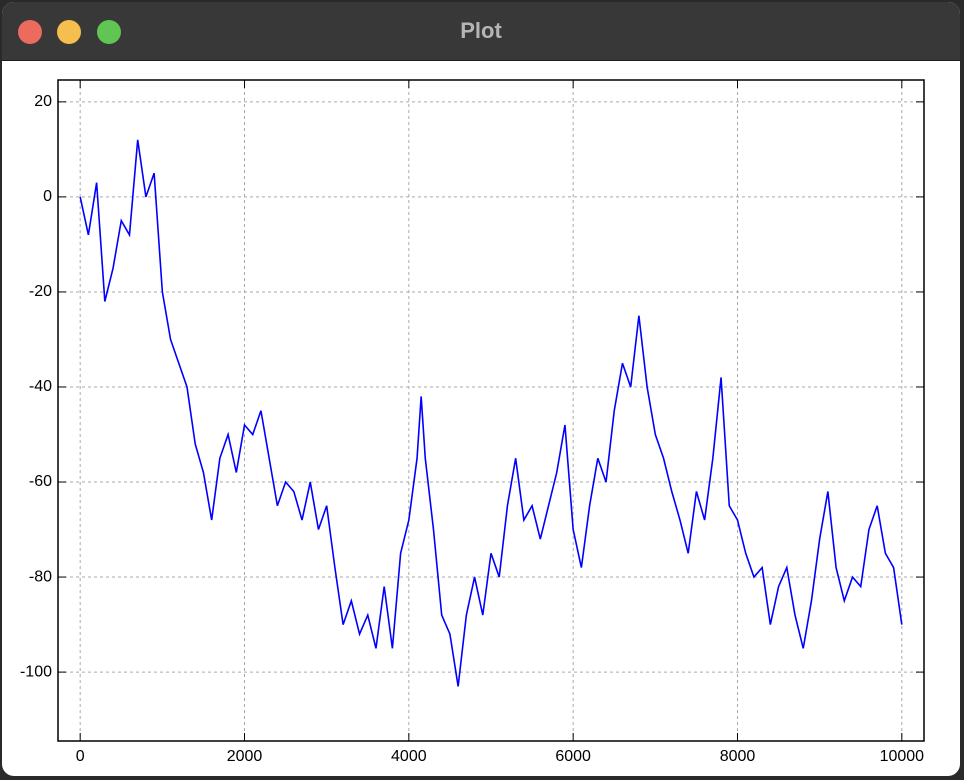  I want to click on title-bar: Plot, so click(481, 31).